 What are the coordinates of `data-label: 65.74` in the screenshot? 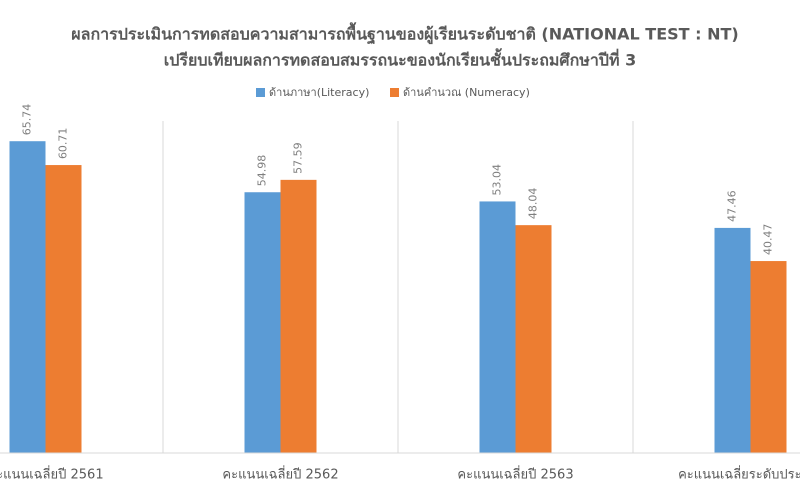 It's located at (27, 120).